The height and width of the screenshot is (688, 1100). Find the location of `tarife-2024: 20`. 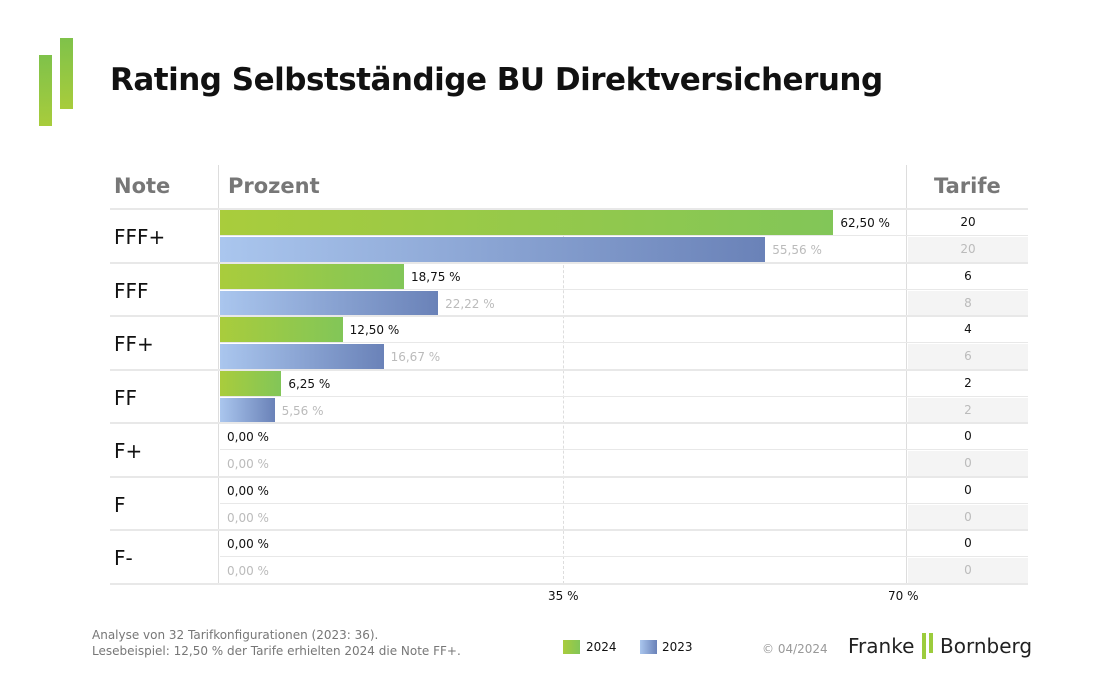

tarife-2024: 20 is located at coordinates (968, 222).